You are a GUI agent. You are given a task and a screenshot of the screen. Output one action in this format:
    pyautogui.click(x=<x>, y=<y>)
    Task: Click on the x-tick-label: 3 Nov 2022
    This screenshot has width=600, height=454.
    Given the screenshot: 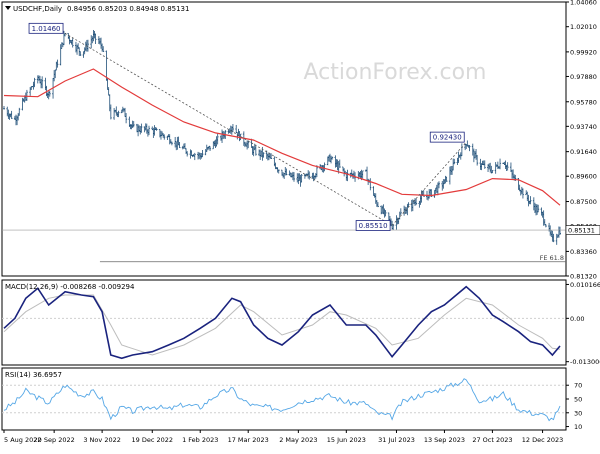 What is the action you would take?
    pyautogui.click(x=102, y=440)
    